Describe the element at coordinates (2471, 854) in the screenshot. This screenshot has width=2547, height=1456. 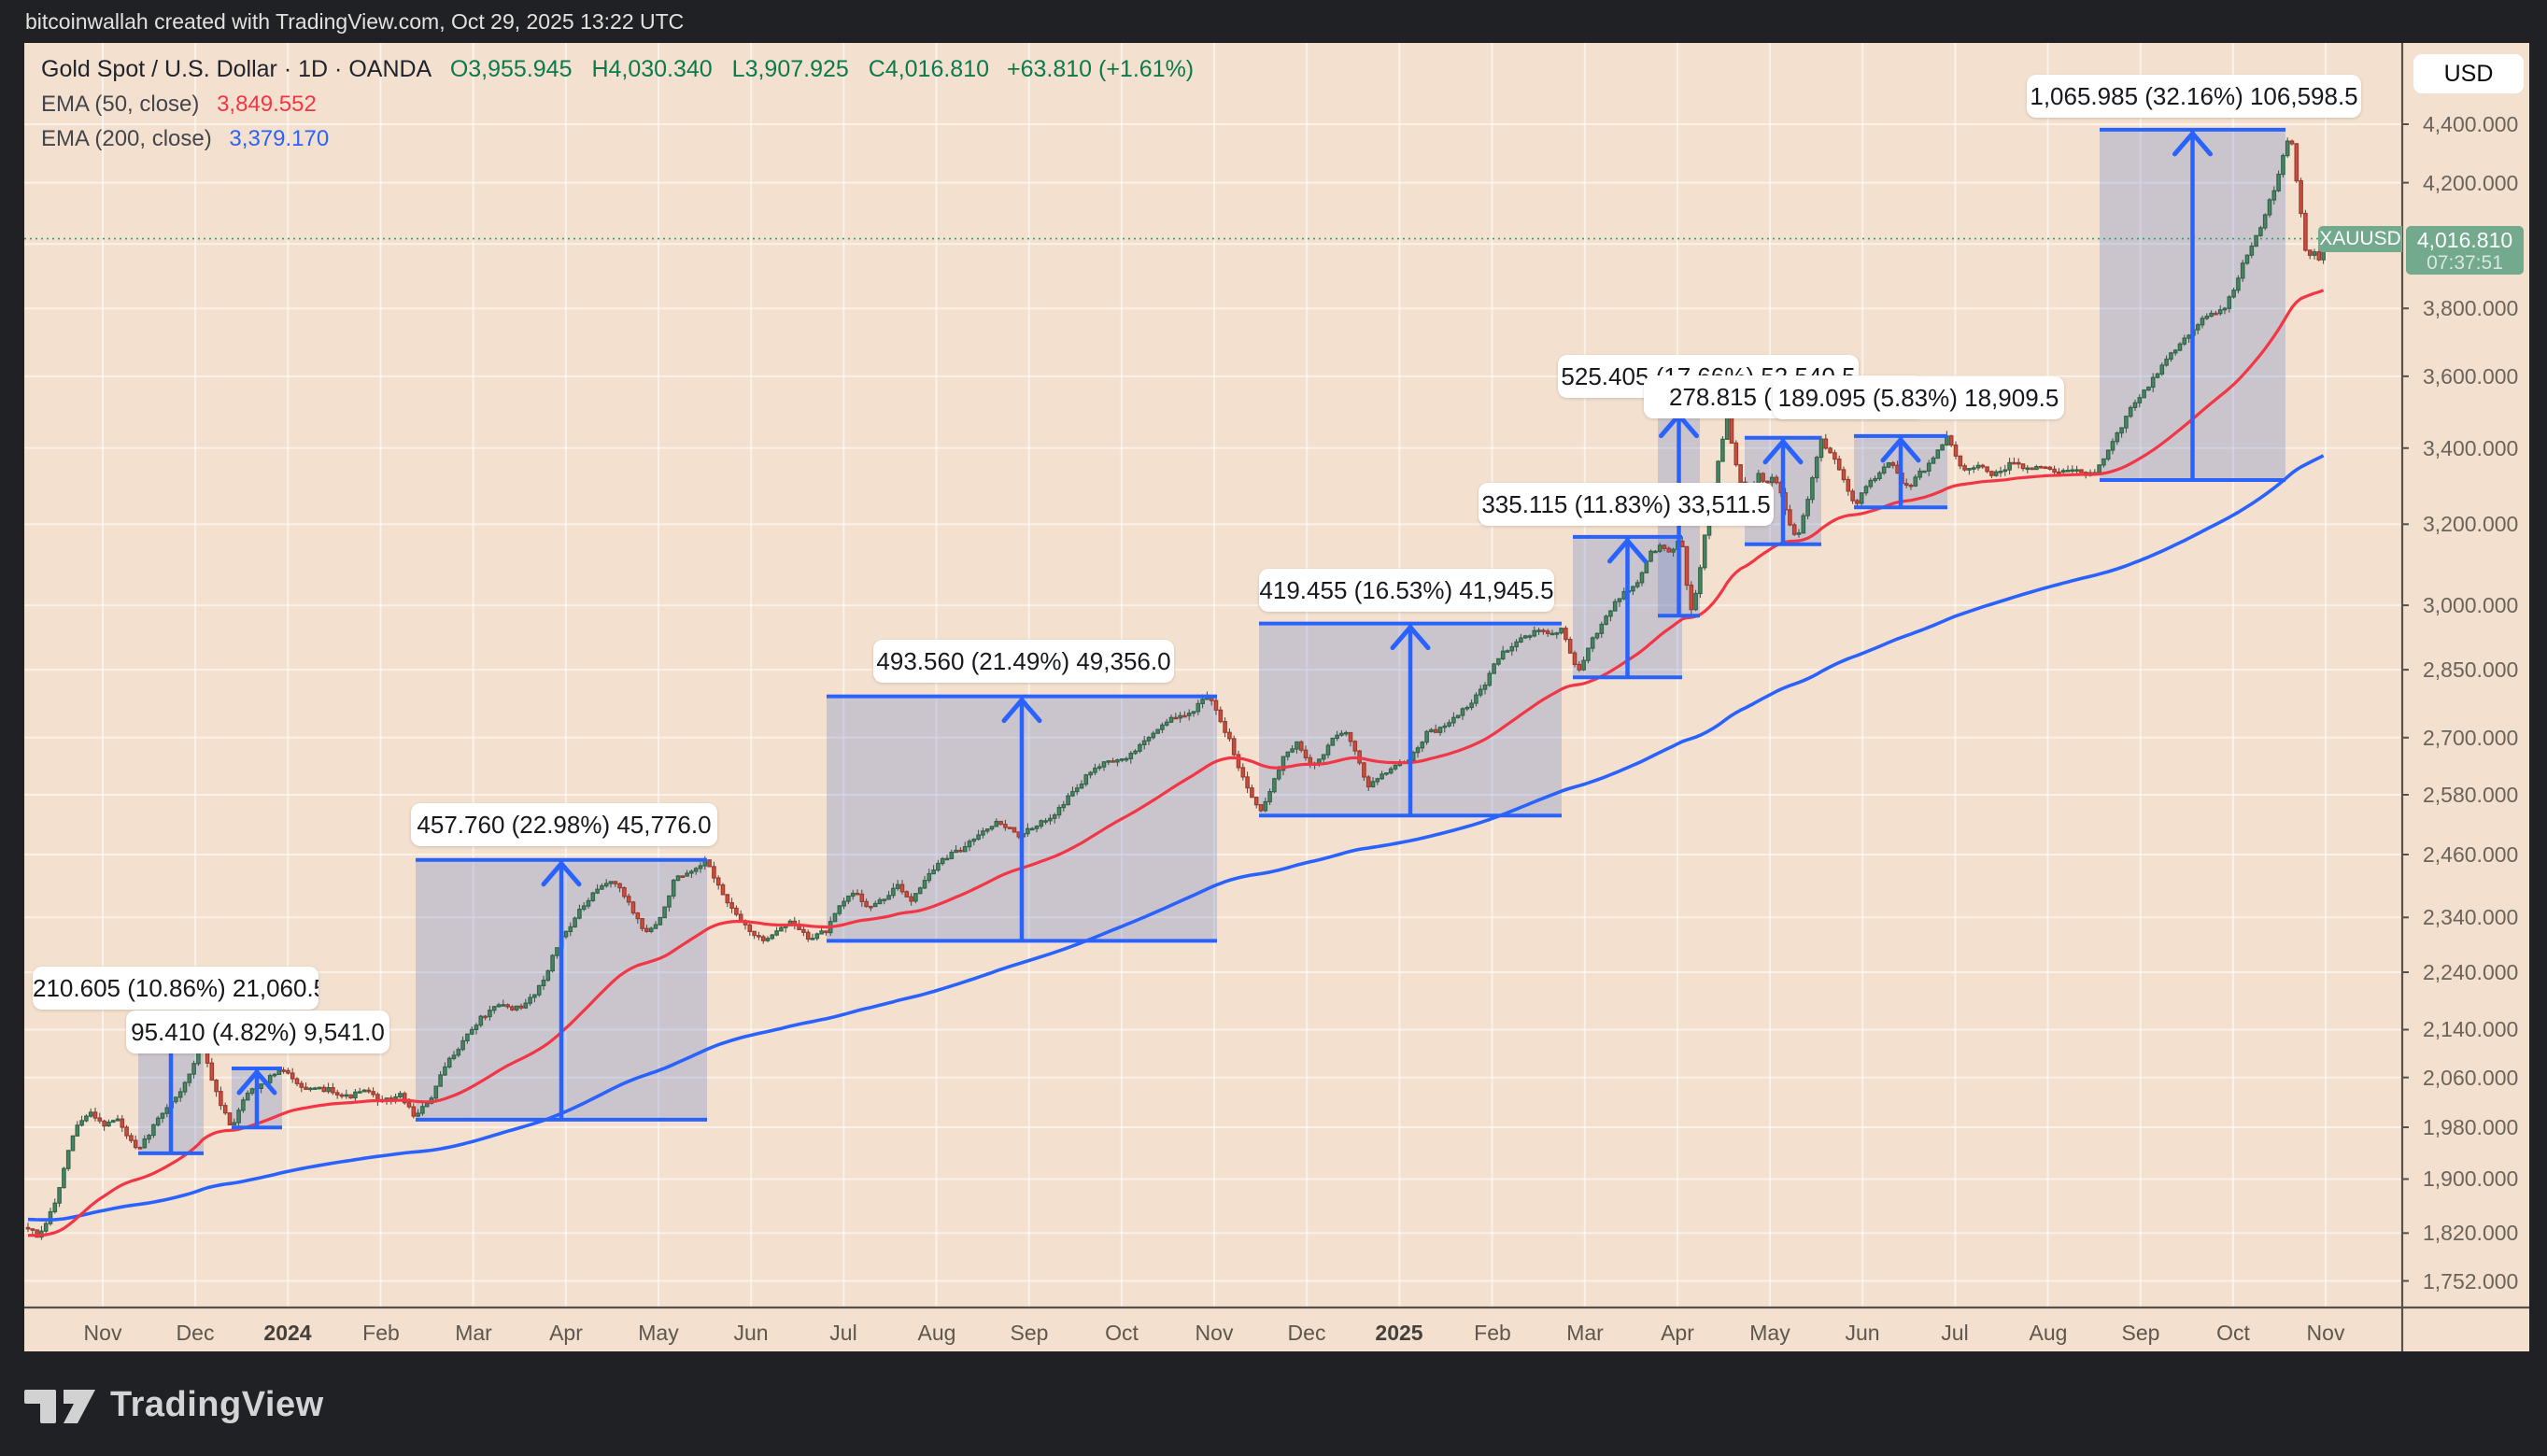
I see `price-tick-label: 2,460.000` at that location.